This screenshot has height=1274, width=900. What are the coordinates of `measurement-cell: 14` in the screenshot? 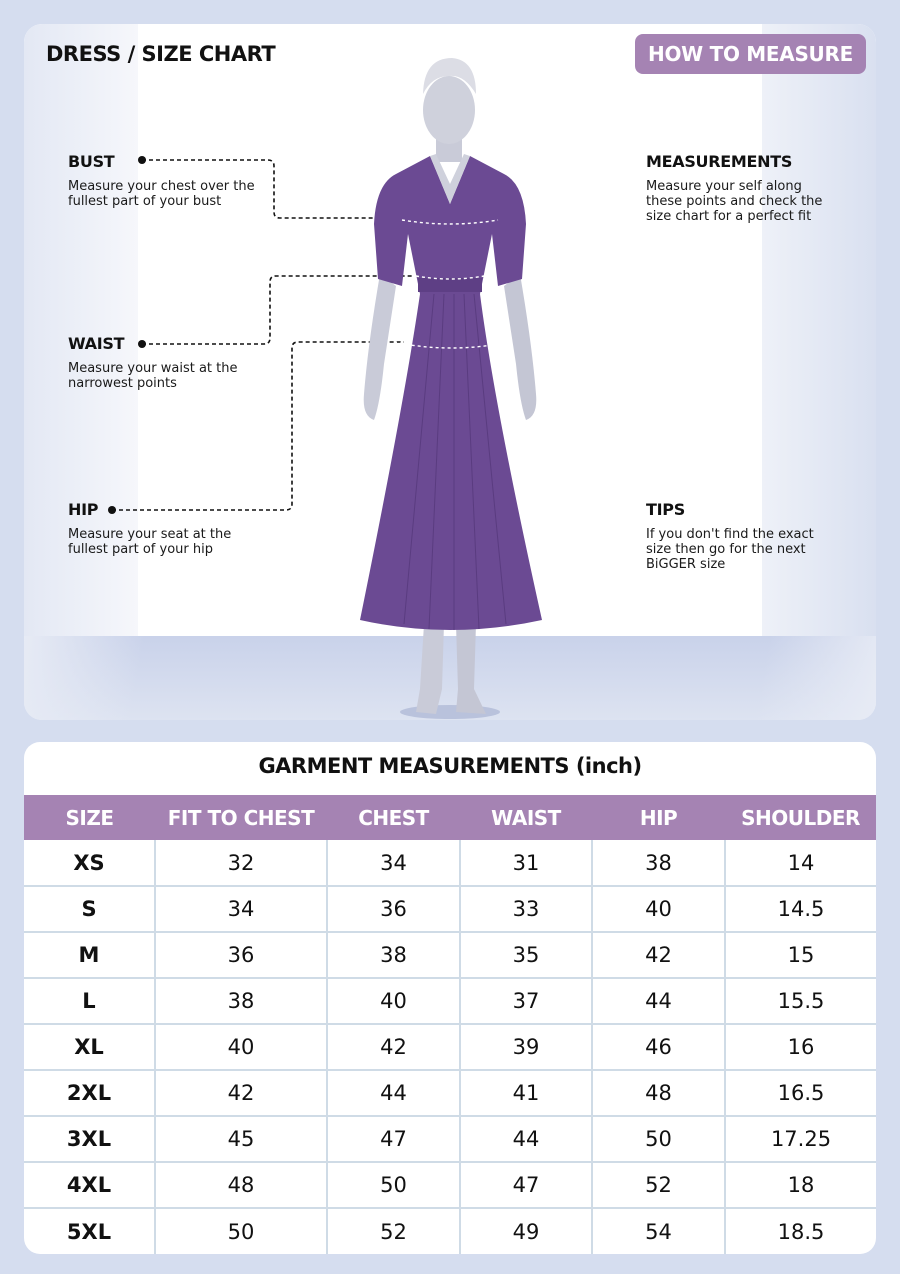 It's located at (800, 863).